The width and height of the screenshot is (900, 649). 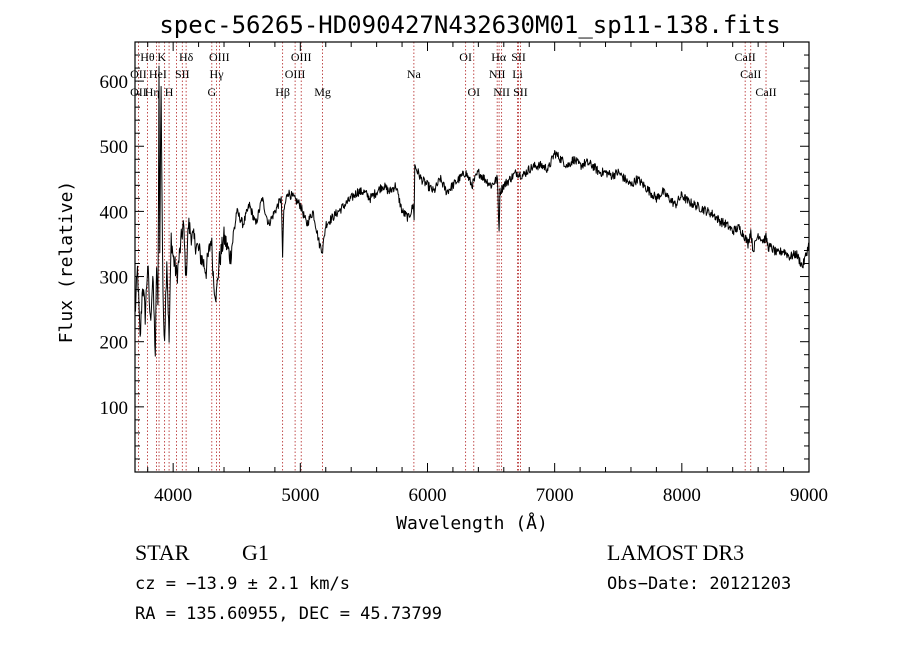 I want to click on line-label: Hθ, so click(x=147, y=57).